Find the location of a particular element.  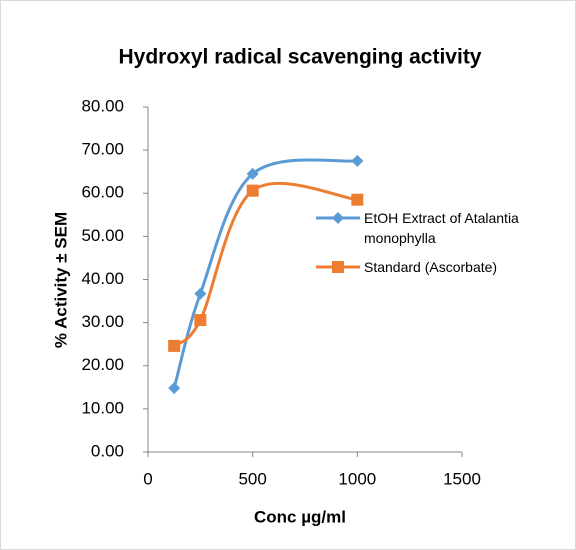

y-tick-label: 50.00 is located at coordinates (102, 235).